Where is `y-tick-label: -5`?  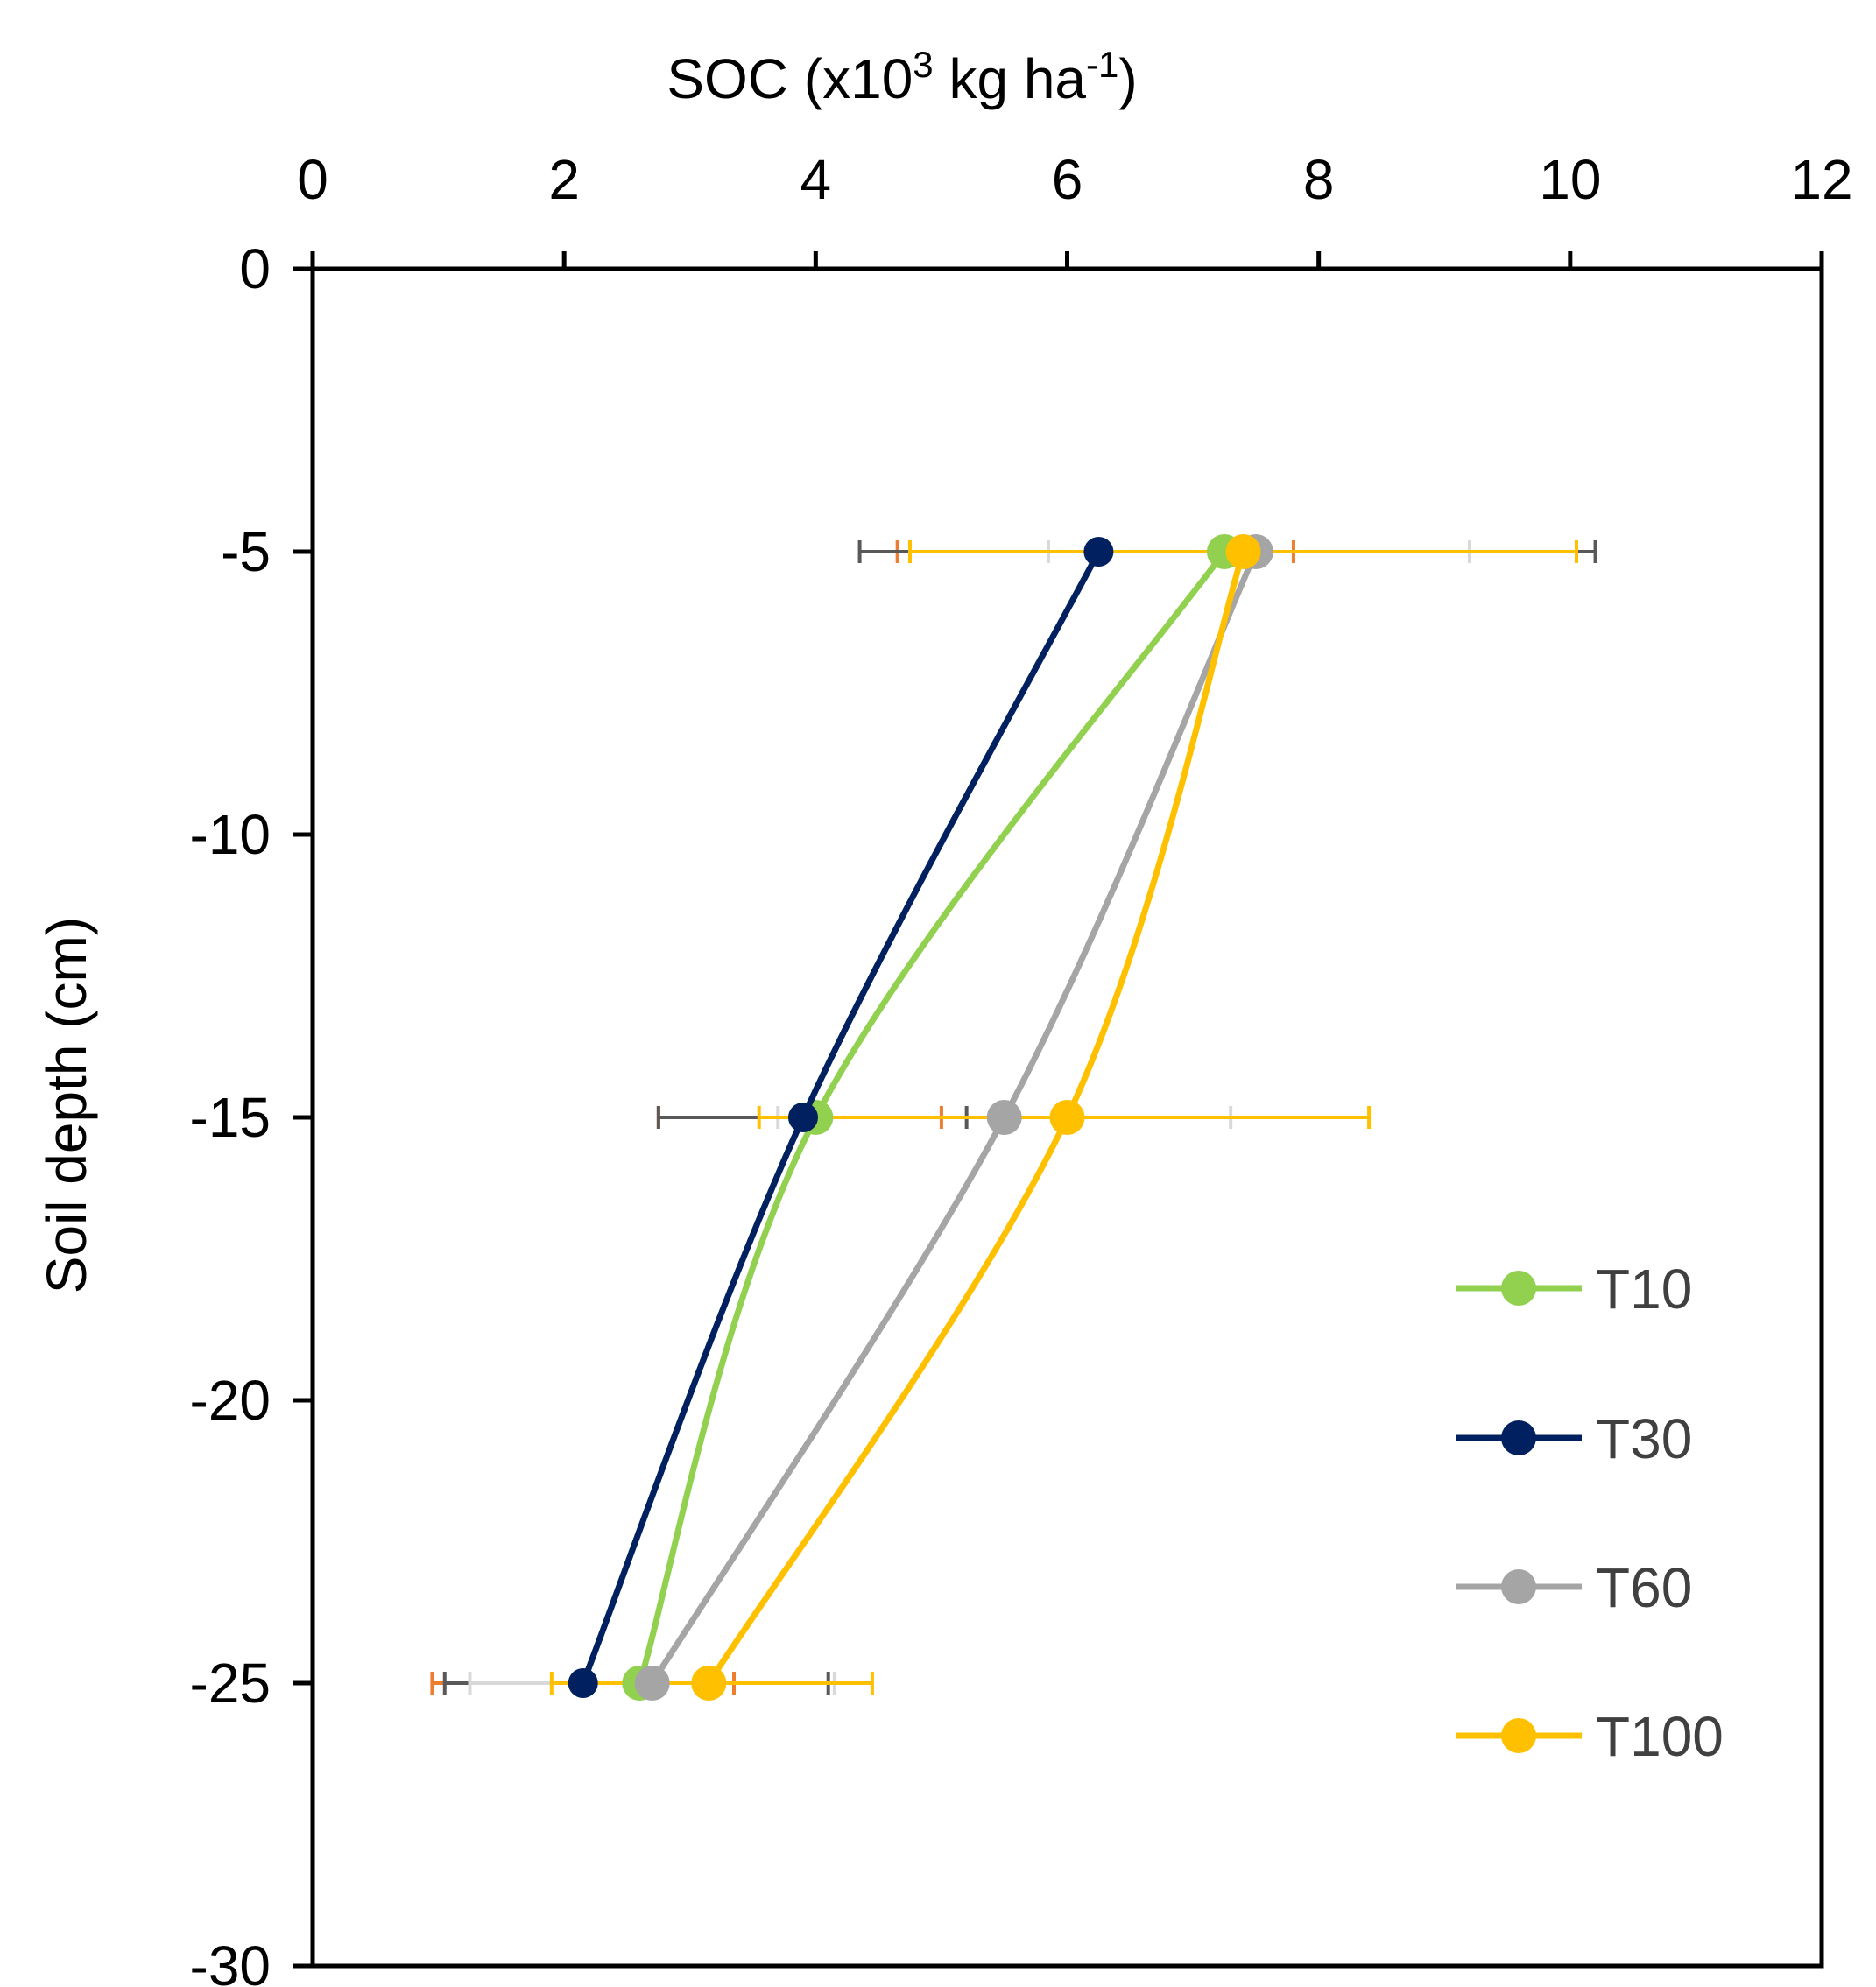 y-tick-label: -5 is located at coordinates (246, 551).